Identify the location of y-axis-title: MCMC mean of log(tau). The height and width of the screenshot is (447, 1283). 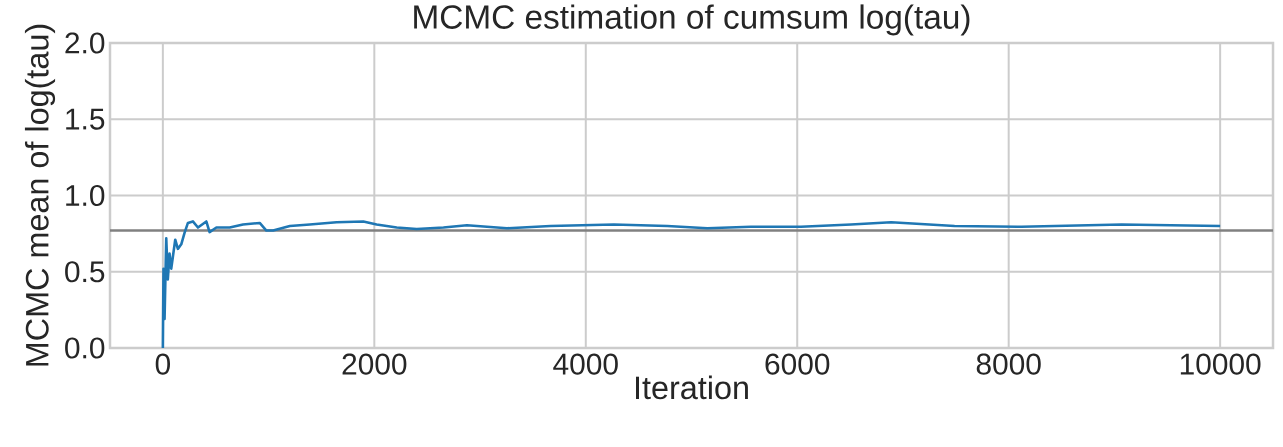
(40, 195).